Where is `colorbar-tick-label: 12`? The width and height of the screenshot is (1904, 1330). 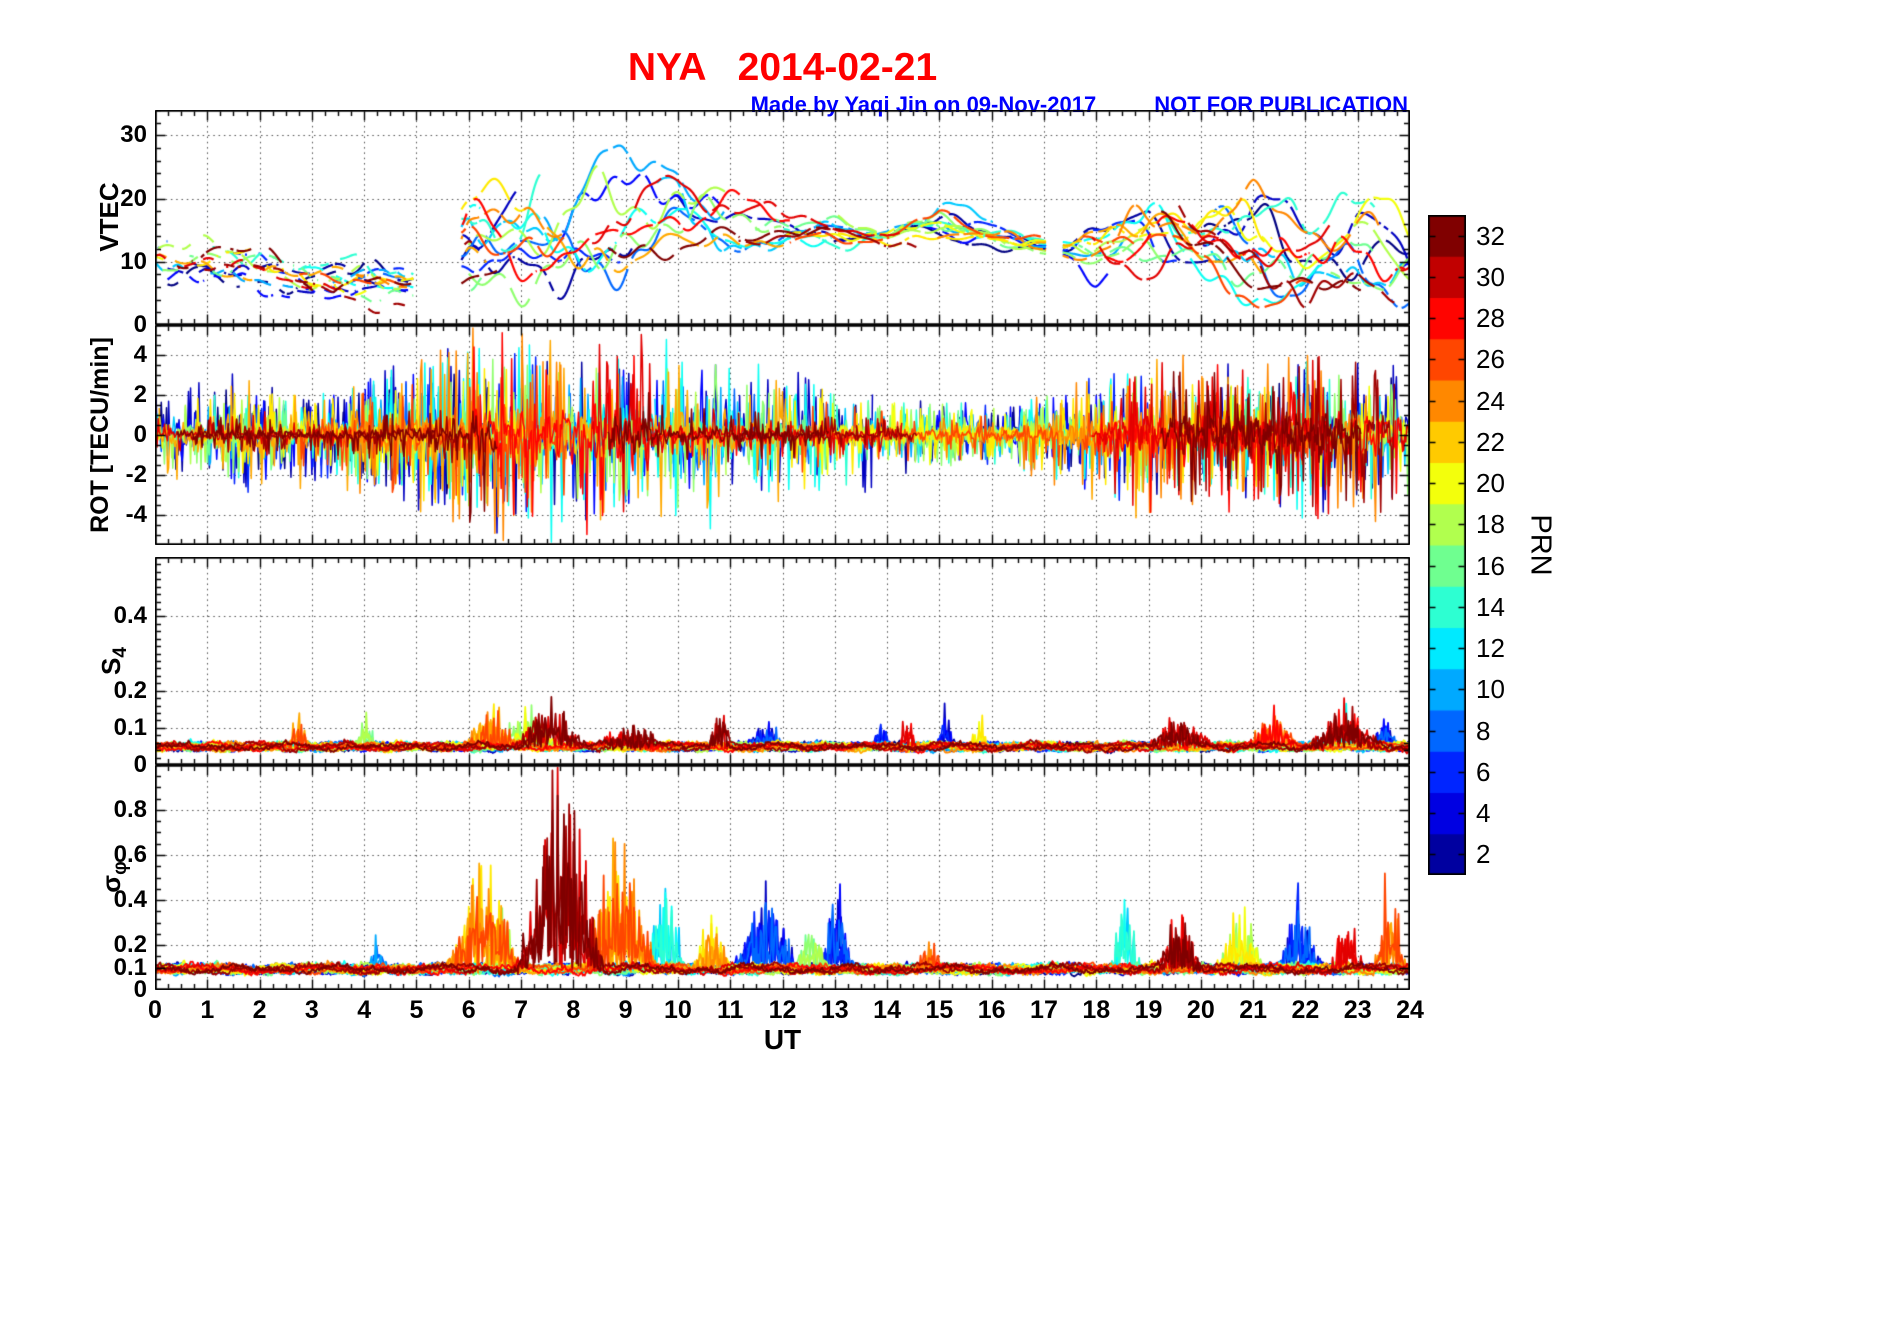
colorbar-tick-label: 12 is located at coordinates (1490, 648).